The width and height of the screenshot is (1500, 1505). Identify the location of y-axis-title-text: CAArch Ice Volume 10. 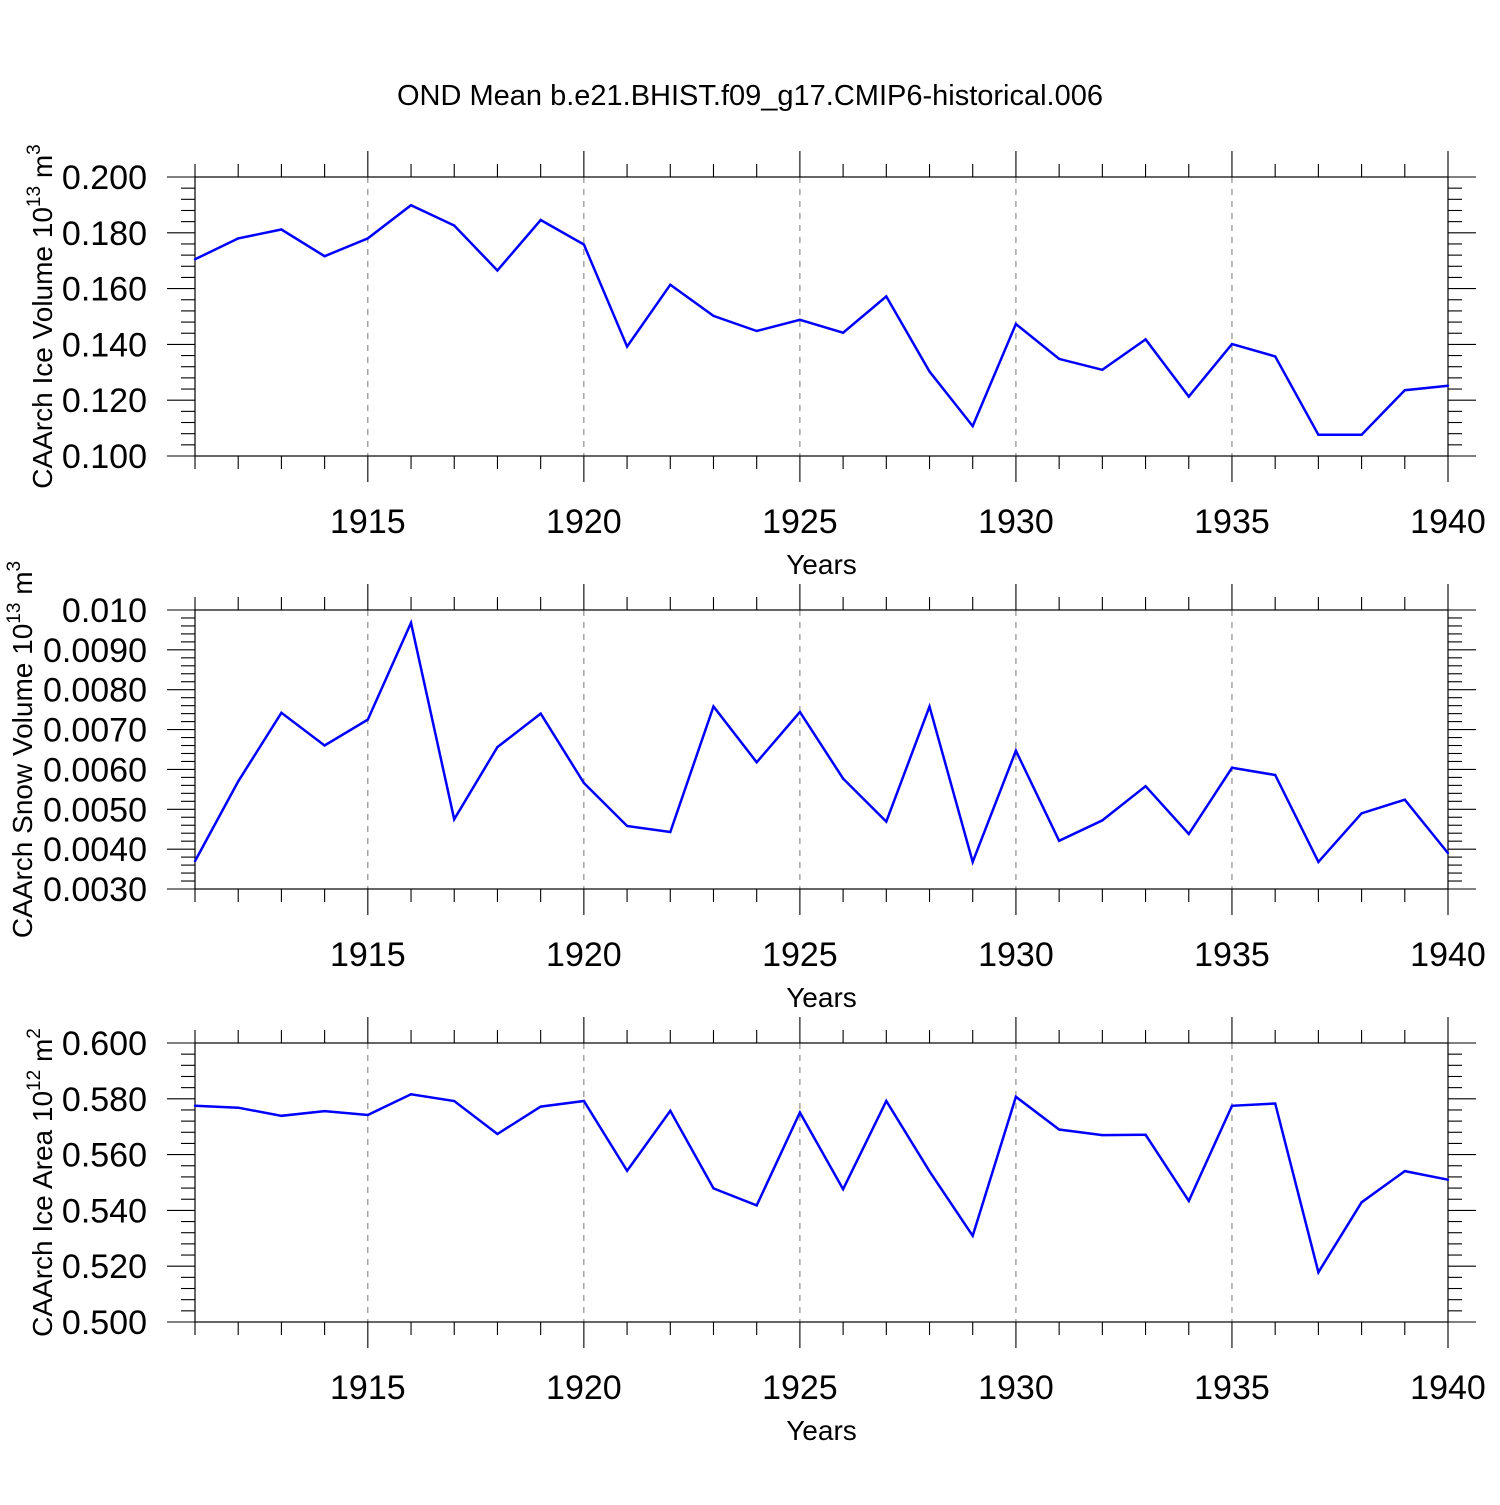
(42, 348).